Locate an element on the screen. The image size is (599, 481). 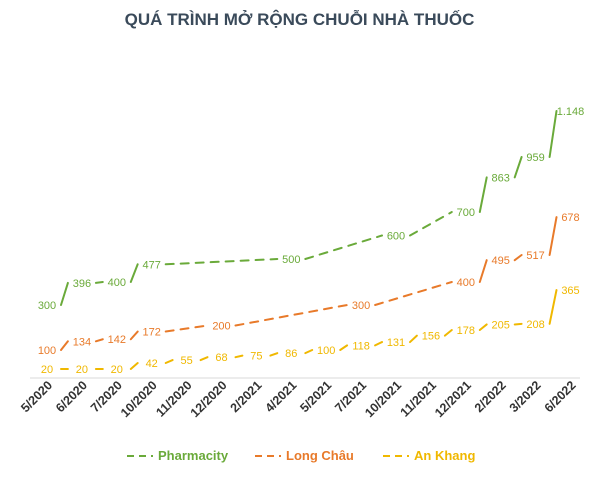
x-tick-label: 11/2020 is located at coordinates (173, 398).